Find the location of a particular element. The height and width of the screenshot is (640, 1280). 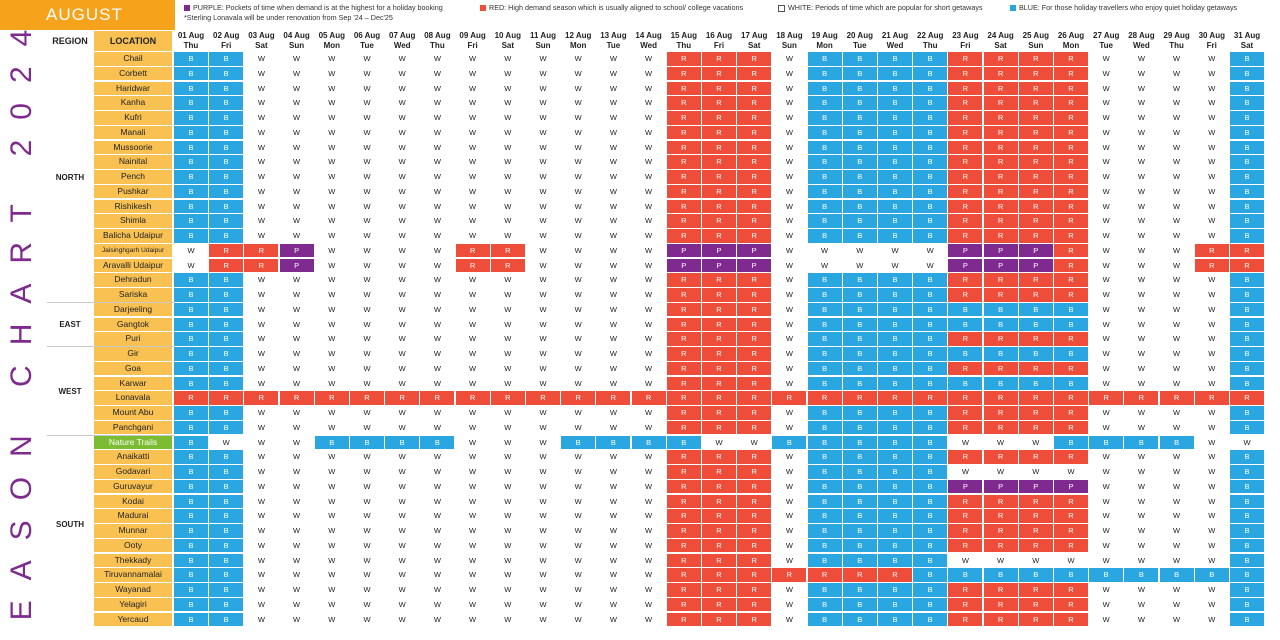

legend-blue-swatch is located at coordinates (1013, 8).